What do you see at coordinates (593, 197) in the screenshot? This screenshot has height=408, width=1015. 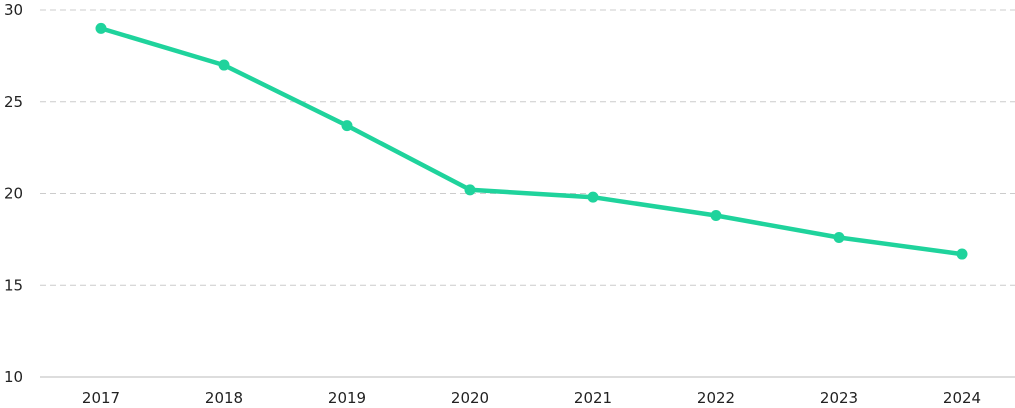 I see `data-point-2021` at bounding box center [593, 197].